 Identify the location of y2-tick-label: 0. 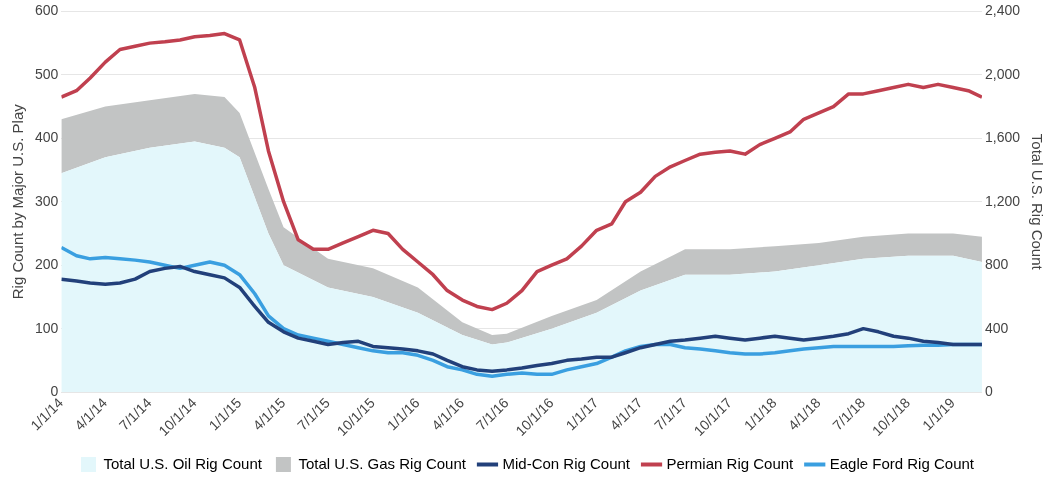
(988, 390).